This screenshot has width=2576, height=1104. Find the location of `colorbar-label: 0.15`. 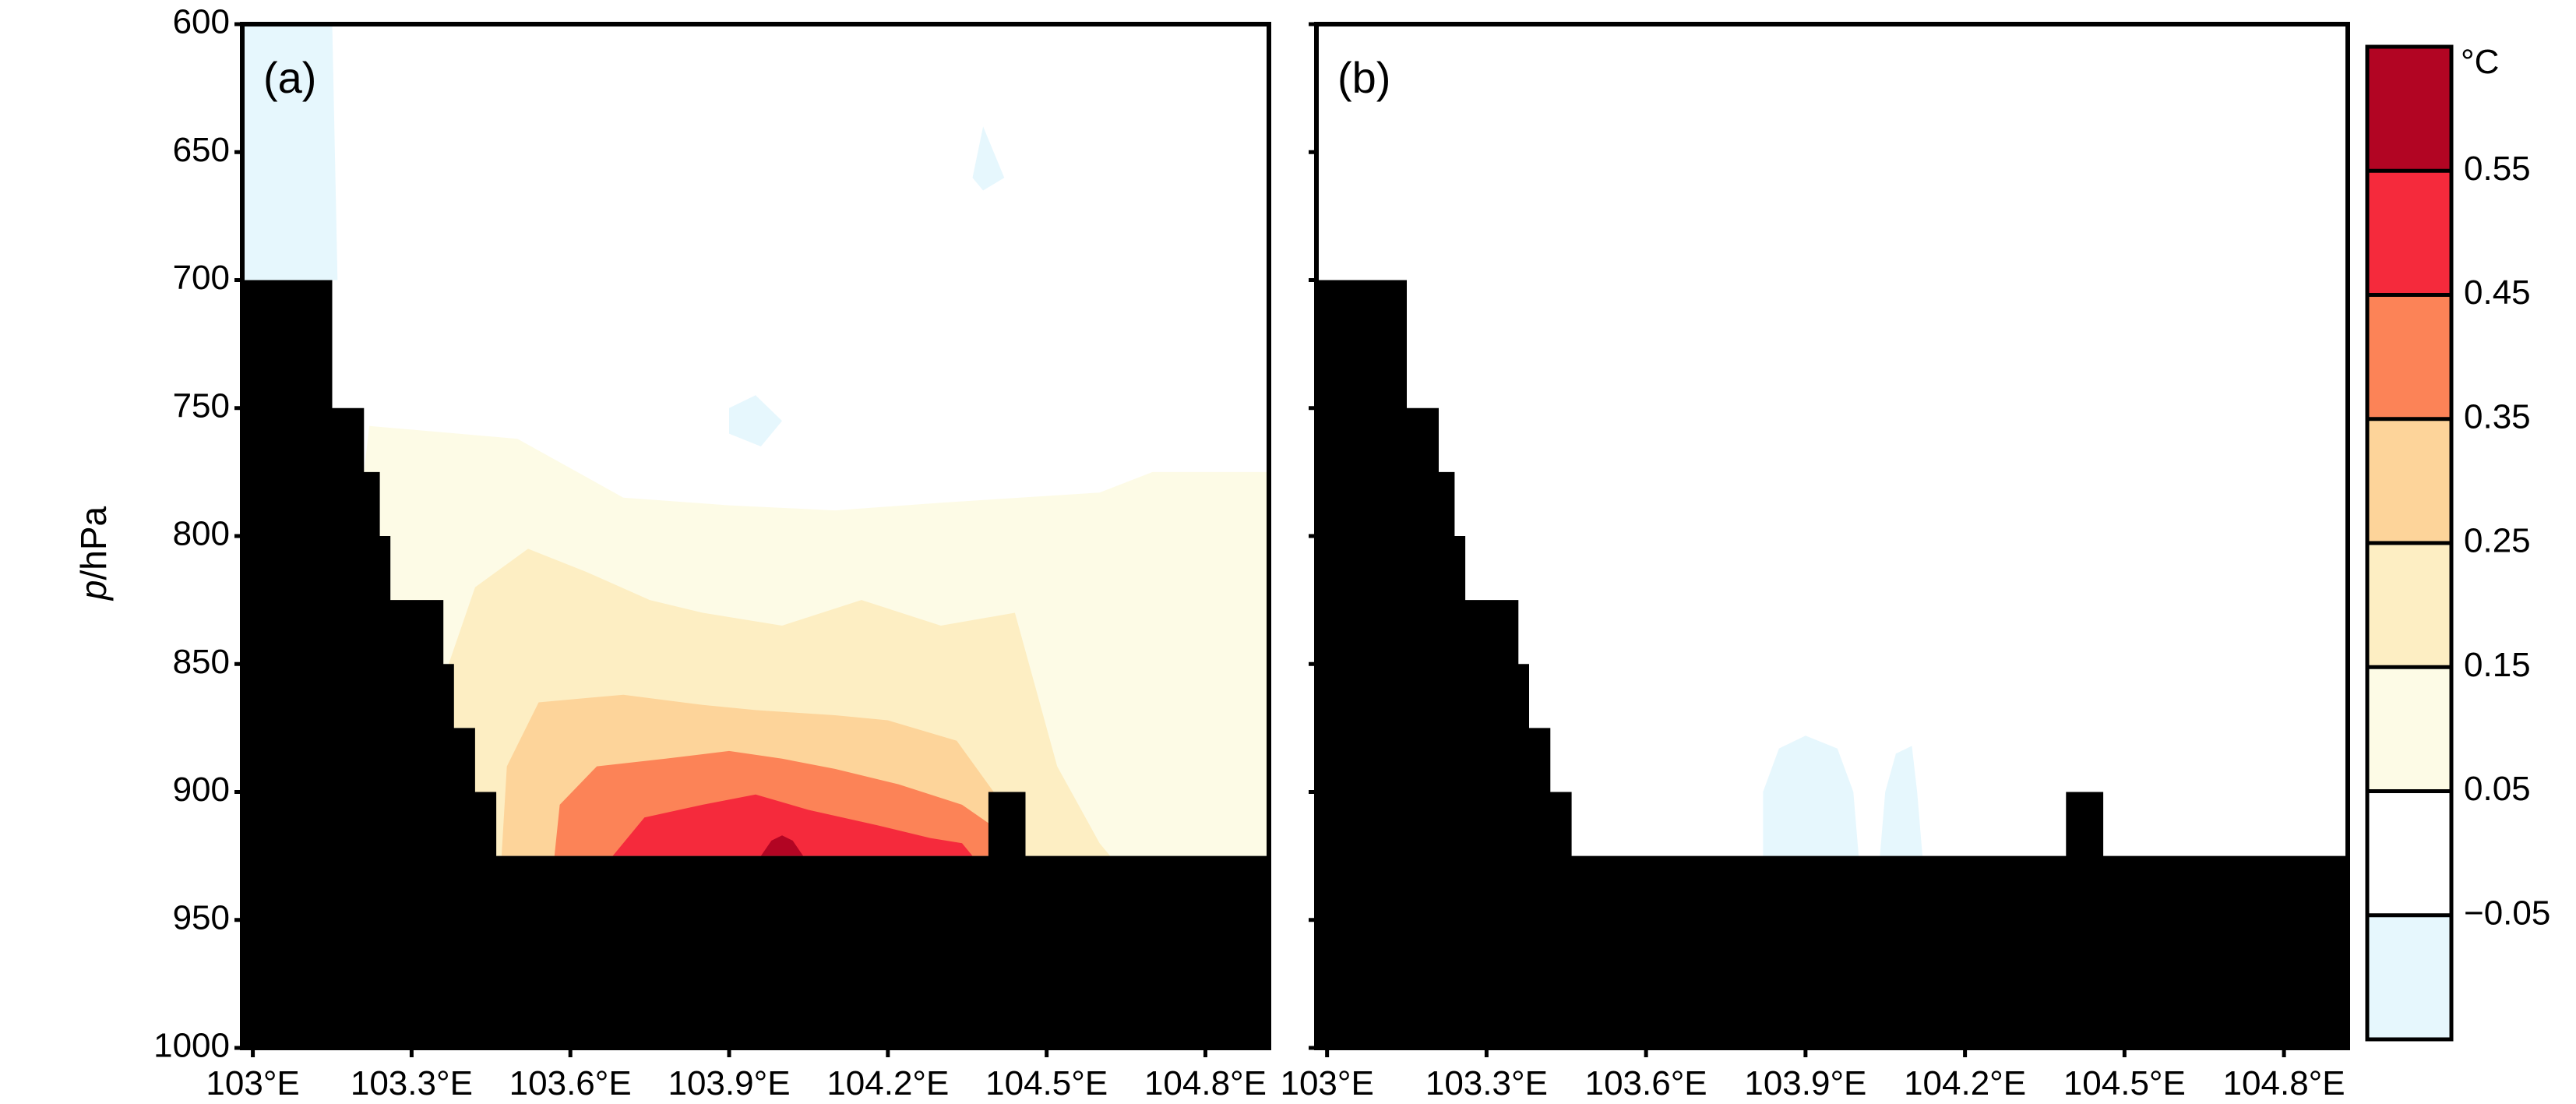

colorbar-label: 0.15 is located at coordinates (2497, 665).